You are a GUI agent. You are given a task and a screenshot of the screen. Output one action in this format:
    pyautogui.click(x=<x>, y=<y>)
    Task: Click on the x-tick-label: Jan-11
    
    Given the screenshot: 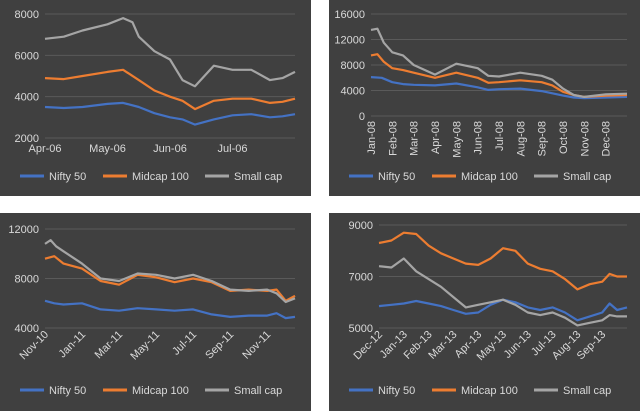 What is the action you would take?
    pyautogui.click(x=72, y=345)
    